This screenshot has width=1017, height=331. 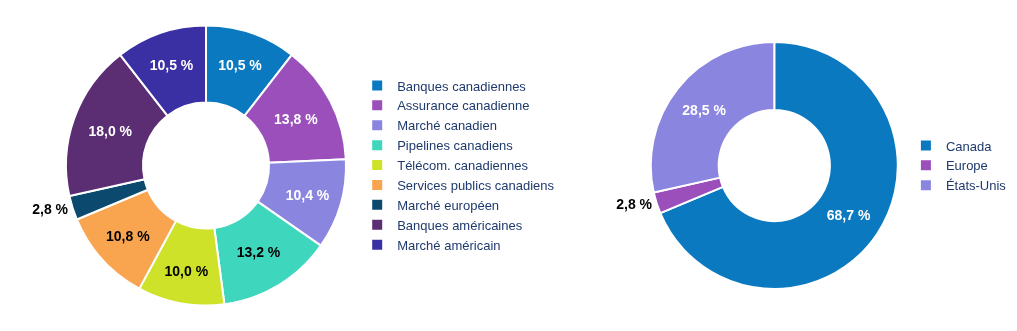 What do you see at coordinates (460, 225) in the screenshot?
I see `legend-label: Banques américaines` at bounding box center [460, 225].